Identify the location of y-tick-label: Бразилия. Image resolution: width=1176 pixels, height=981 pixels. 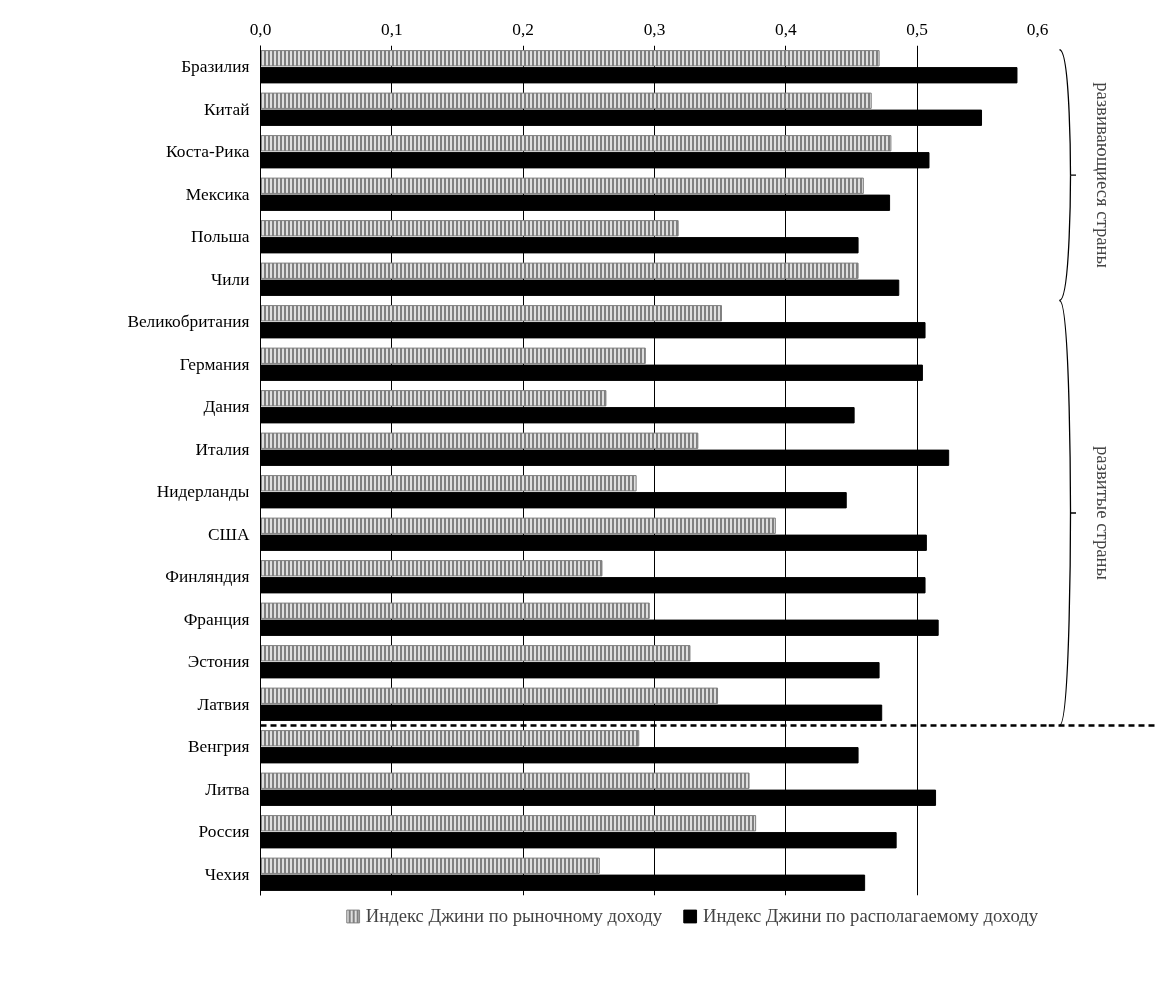
(215, 67).